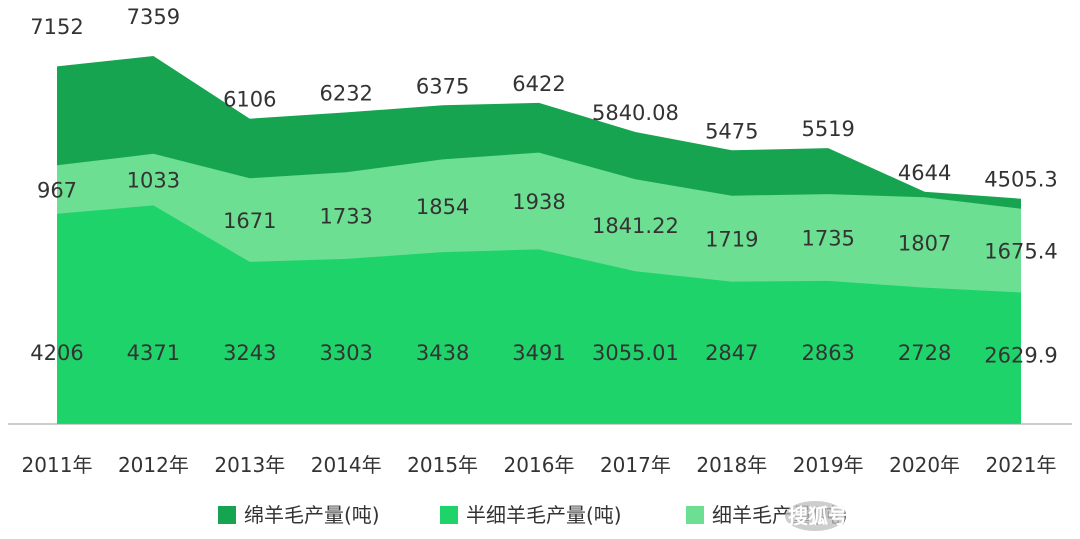 The width and height of the screenshot is (1080, 539). Describe the element at coordinates (538, 84) in the screenshot. I see `data-label-sheep-wool: 6422` at that location.